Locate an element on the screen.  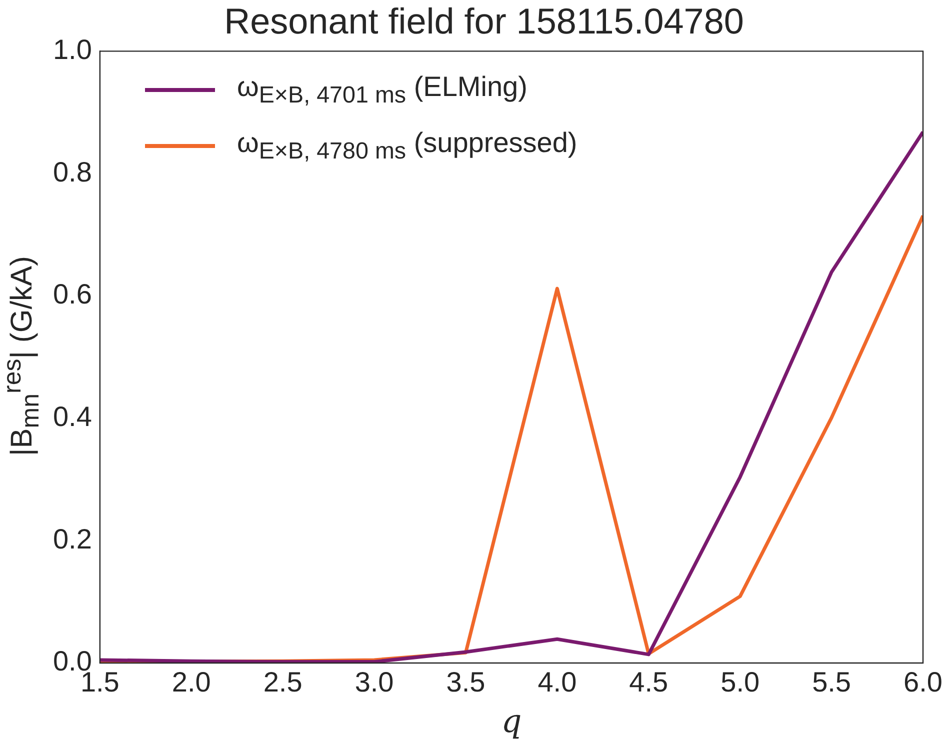
chart-title: Resonant field for 158115.04780 is located at coordinates (484, 21).